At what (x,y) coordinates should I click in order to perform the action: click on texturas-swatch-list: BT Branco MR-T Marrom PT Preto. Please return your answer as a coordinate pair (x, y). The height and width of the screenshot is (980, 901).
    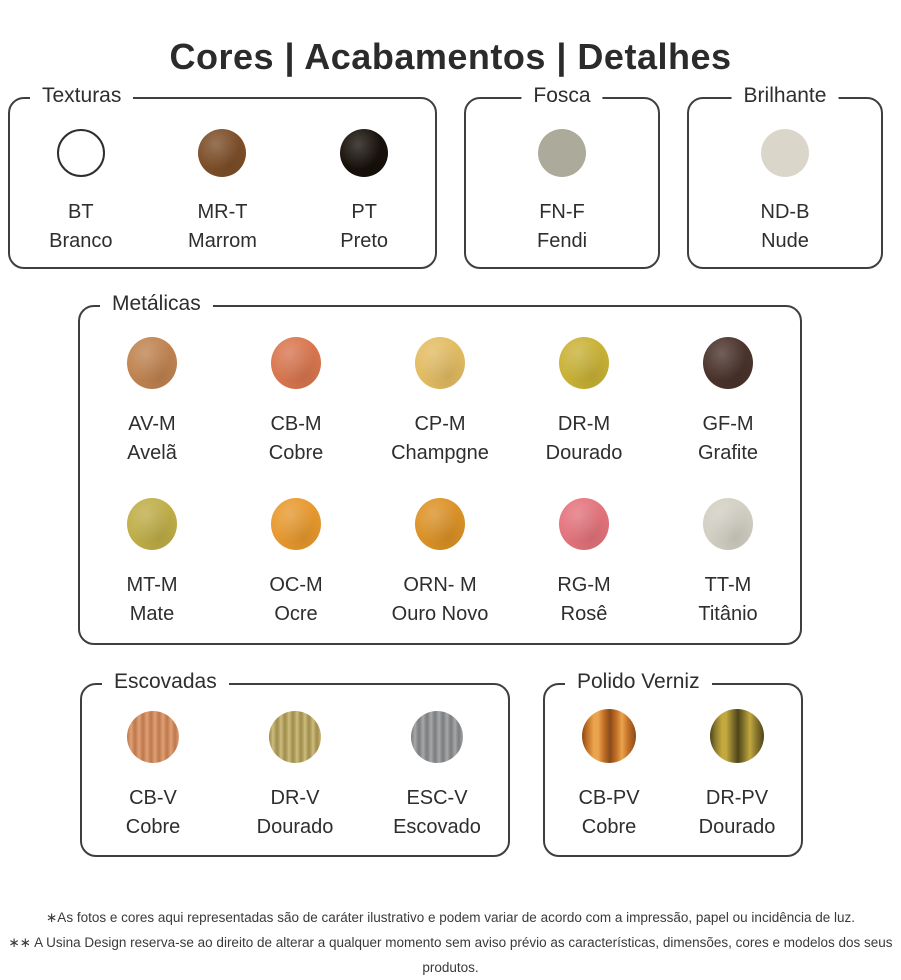
    Looking at the image, I should click on (222, 183).